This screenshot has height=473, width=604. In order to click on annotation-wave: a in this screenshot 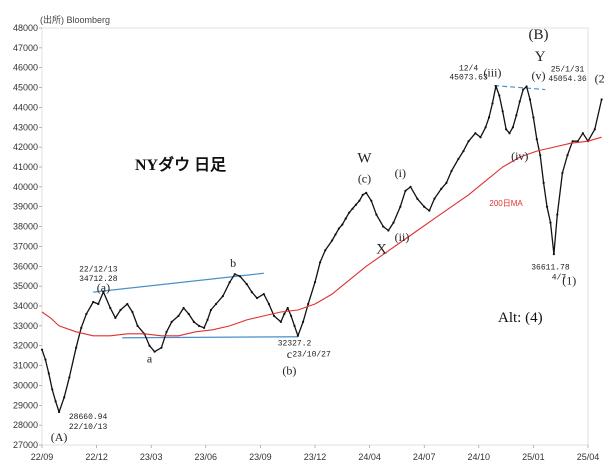, I will do `click(150, 359)`.